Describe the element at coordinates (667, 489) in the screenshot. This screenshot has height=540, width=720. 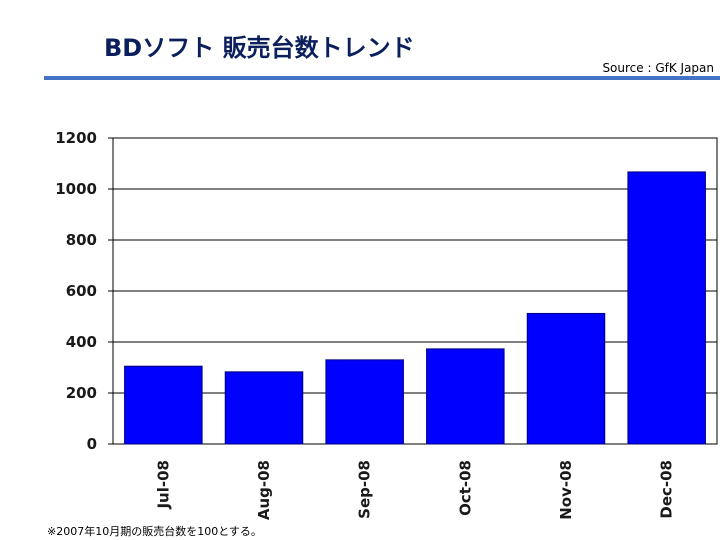
I see `x-tick-label: Dec-08` at that location.